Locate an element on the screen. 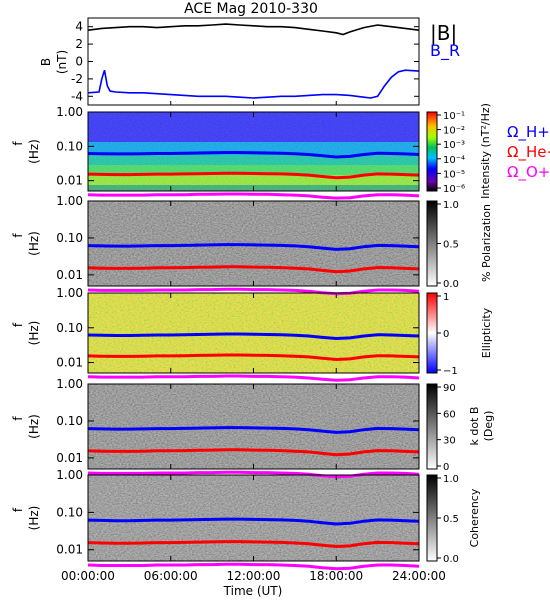  time-tick-label: 00:00:00 is located at coordinates (88, 576).